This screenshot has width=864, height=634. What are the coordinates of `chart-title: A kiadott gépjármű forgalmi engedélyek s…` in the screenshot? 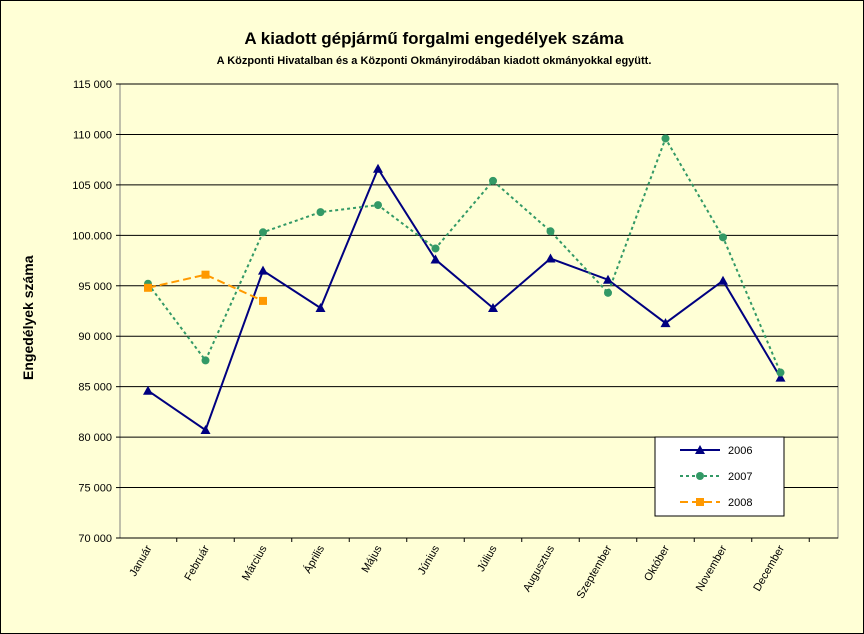 It's located at (434, 38).